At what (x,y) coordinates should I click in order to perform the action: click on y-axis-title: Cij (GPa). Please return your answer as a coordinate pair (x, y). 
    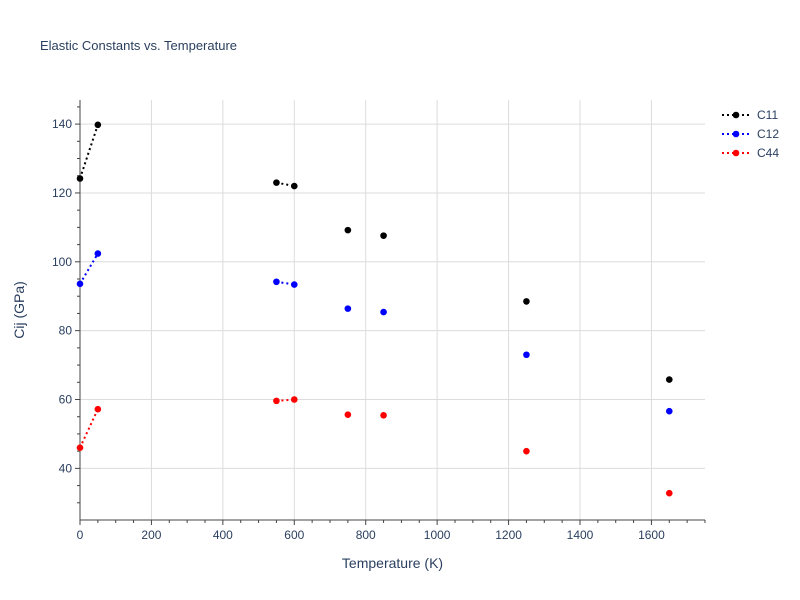
    Looking at the image, I should click on (19, 310).